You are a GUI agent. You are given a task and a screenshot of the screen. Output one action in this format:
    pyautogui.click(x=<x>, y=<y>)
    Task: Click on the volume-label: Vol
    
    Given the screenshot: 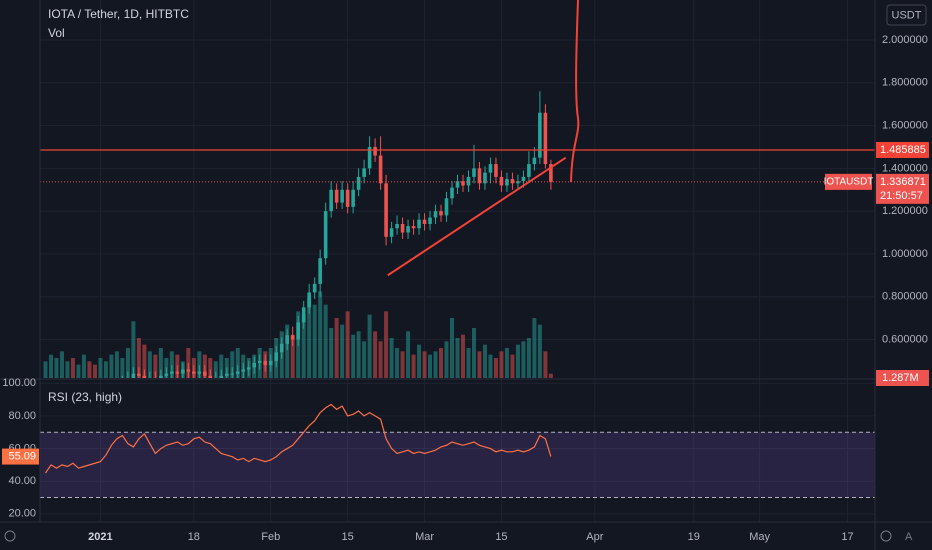 What is the action you would take?
    pyautogui.click(x=56, y=33)
    